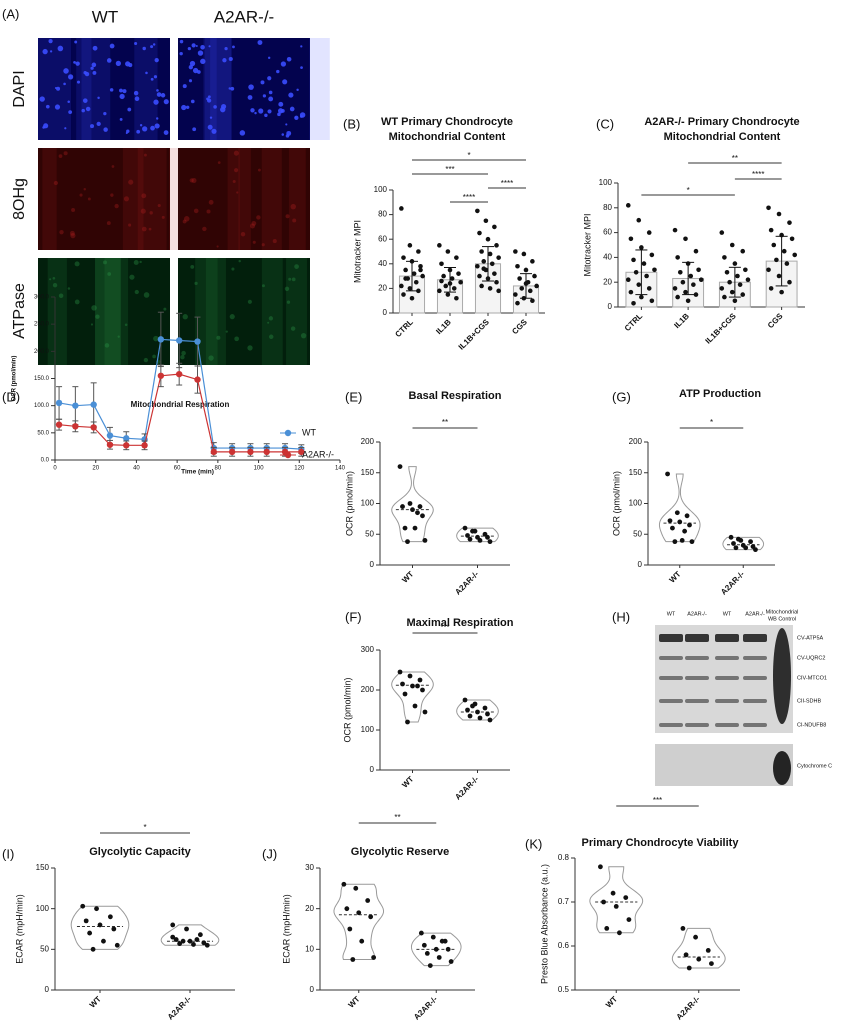 This screenshot has width=868, height=1035. What do you see at coordinates (218, 469) in the screenshot?
I see `x-tick-label: 80` at bounding box center [218, 469].